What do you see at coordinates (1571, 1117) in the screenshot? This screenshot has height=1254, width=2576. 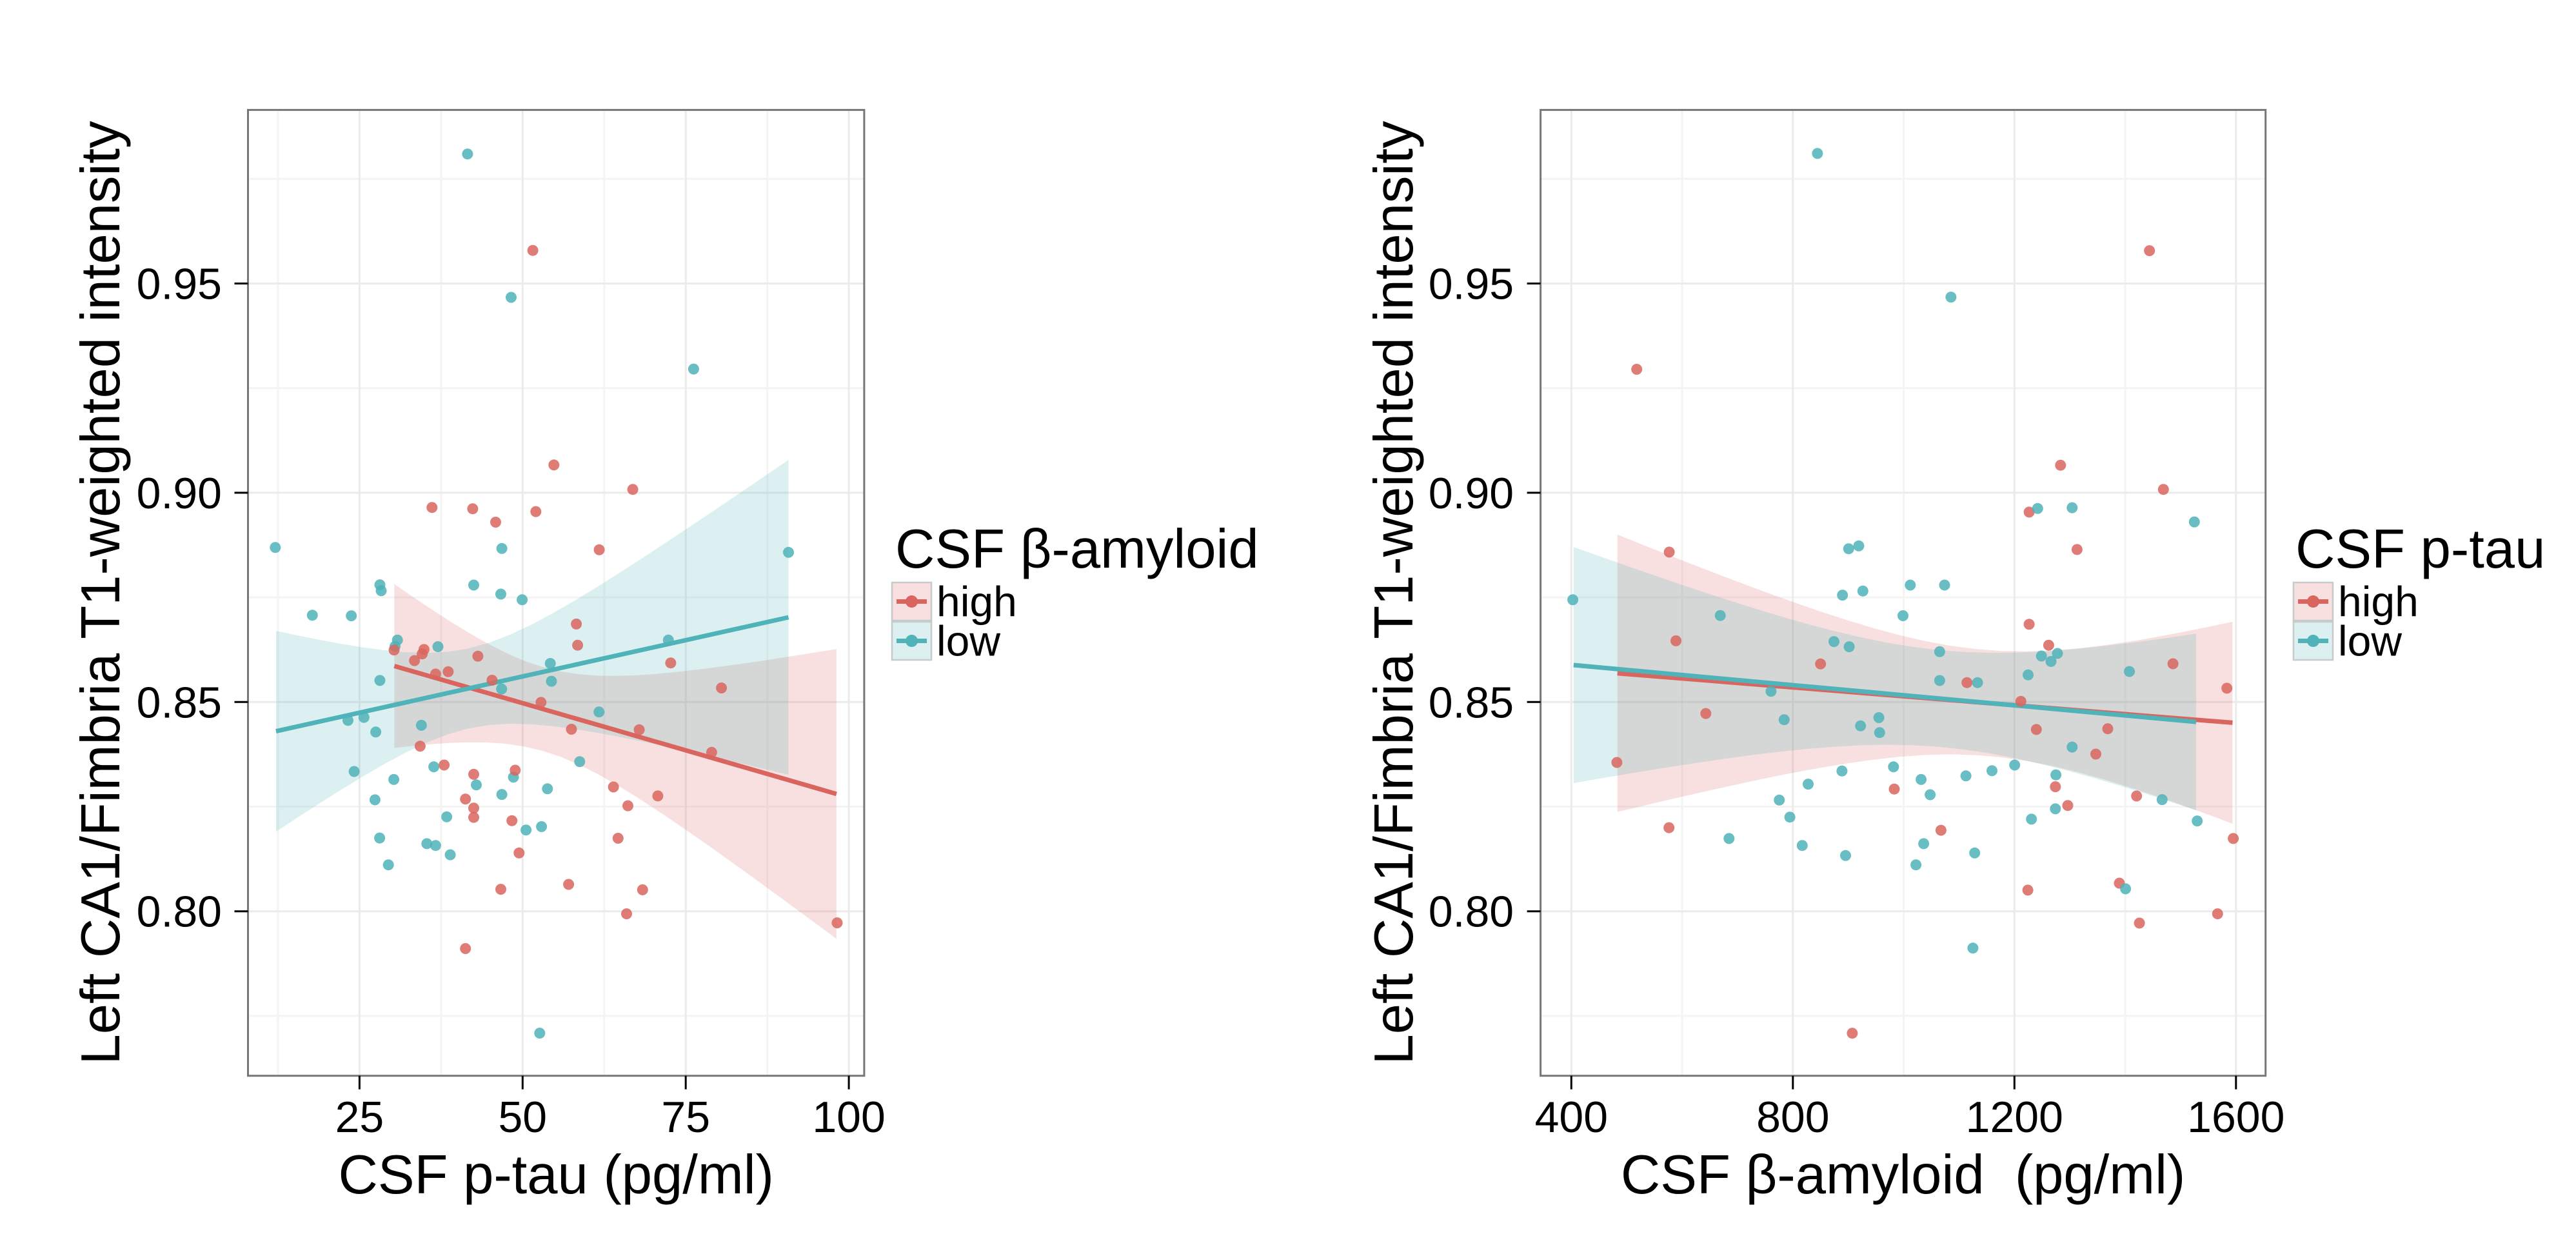 I see `svg-text: 400` at bounding box center [1571, 1117].